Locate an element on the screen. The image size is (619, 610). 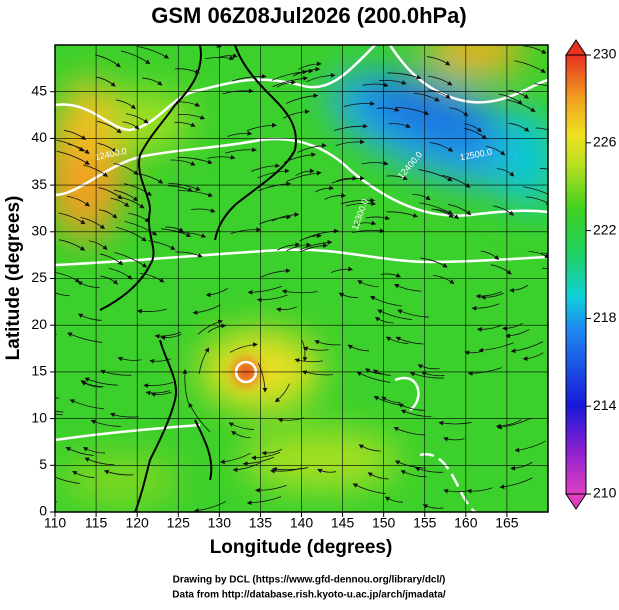
y-tick-label: 5 is located at coordinates (43, 464).